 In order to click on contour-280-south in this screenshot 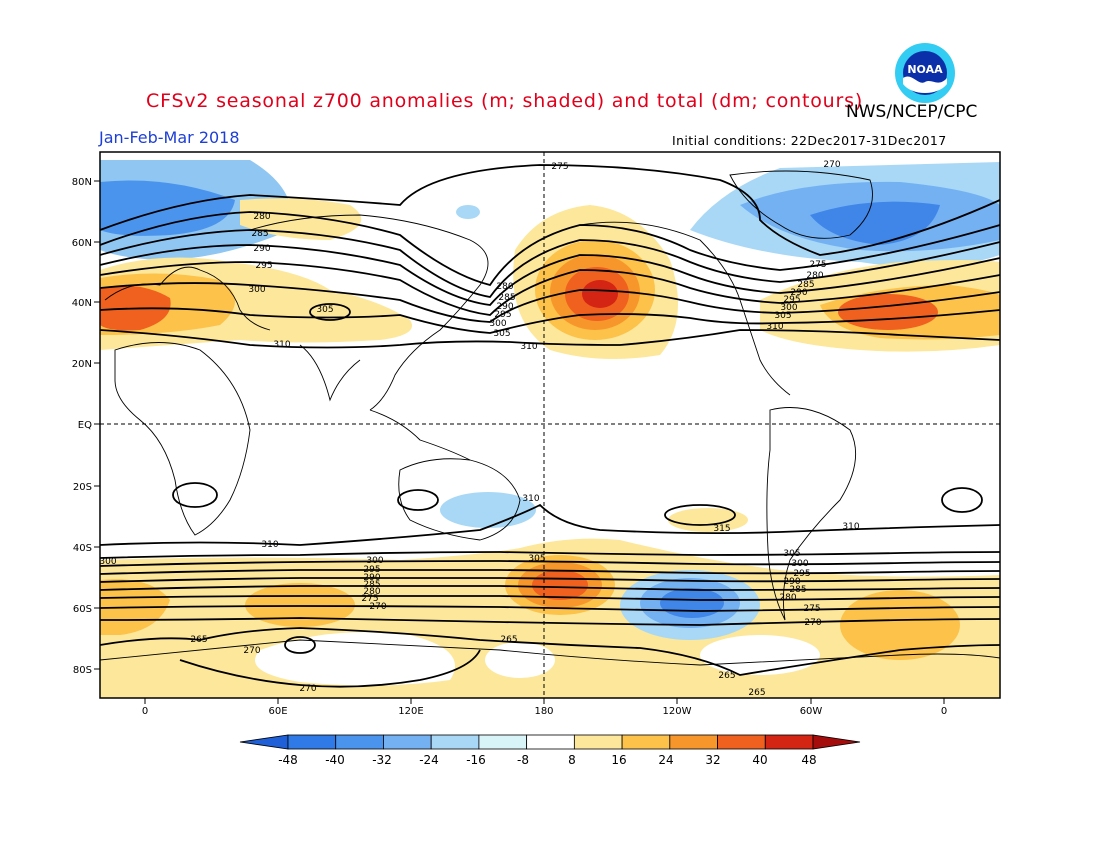, I will do `click(550, 598)`.